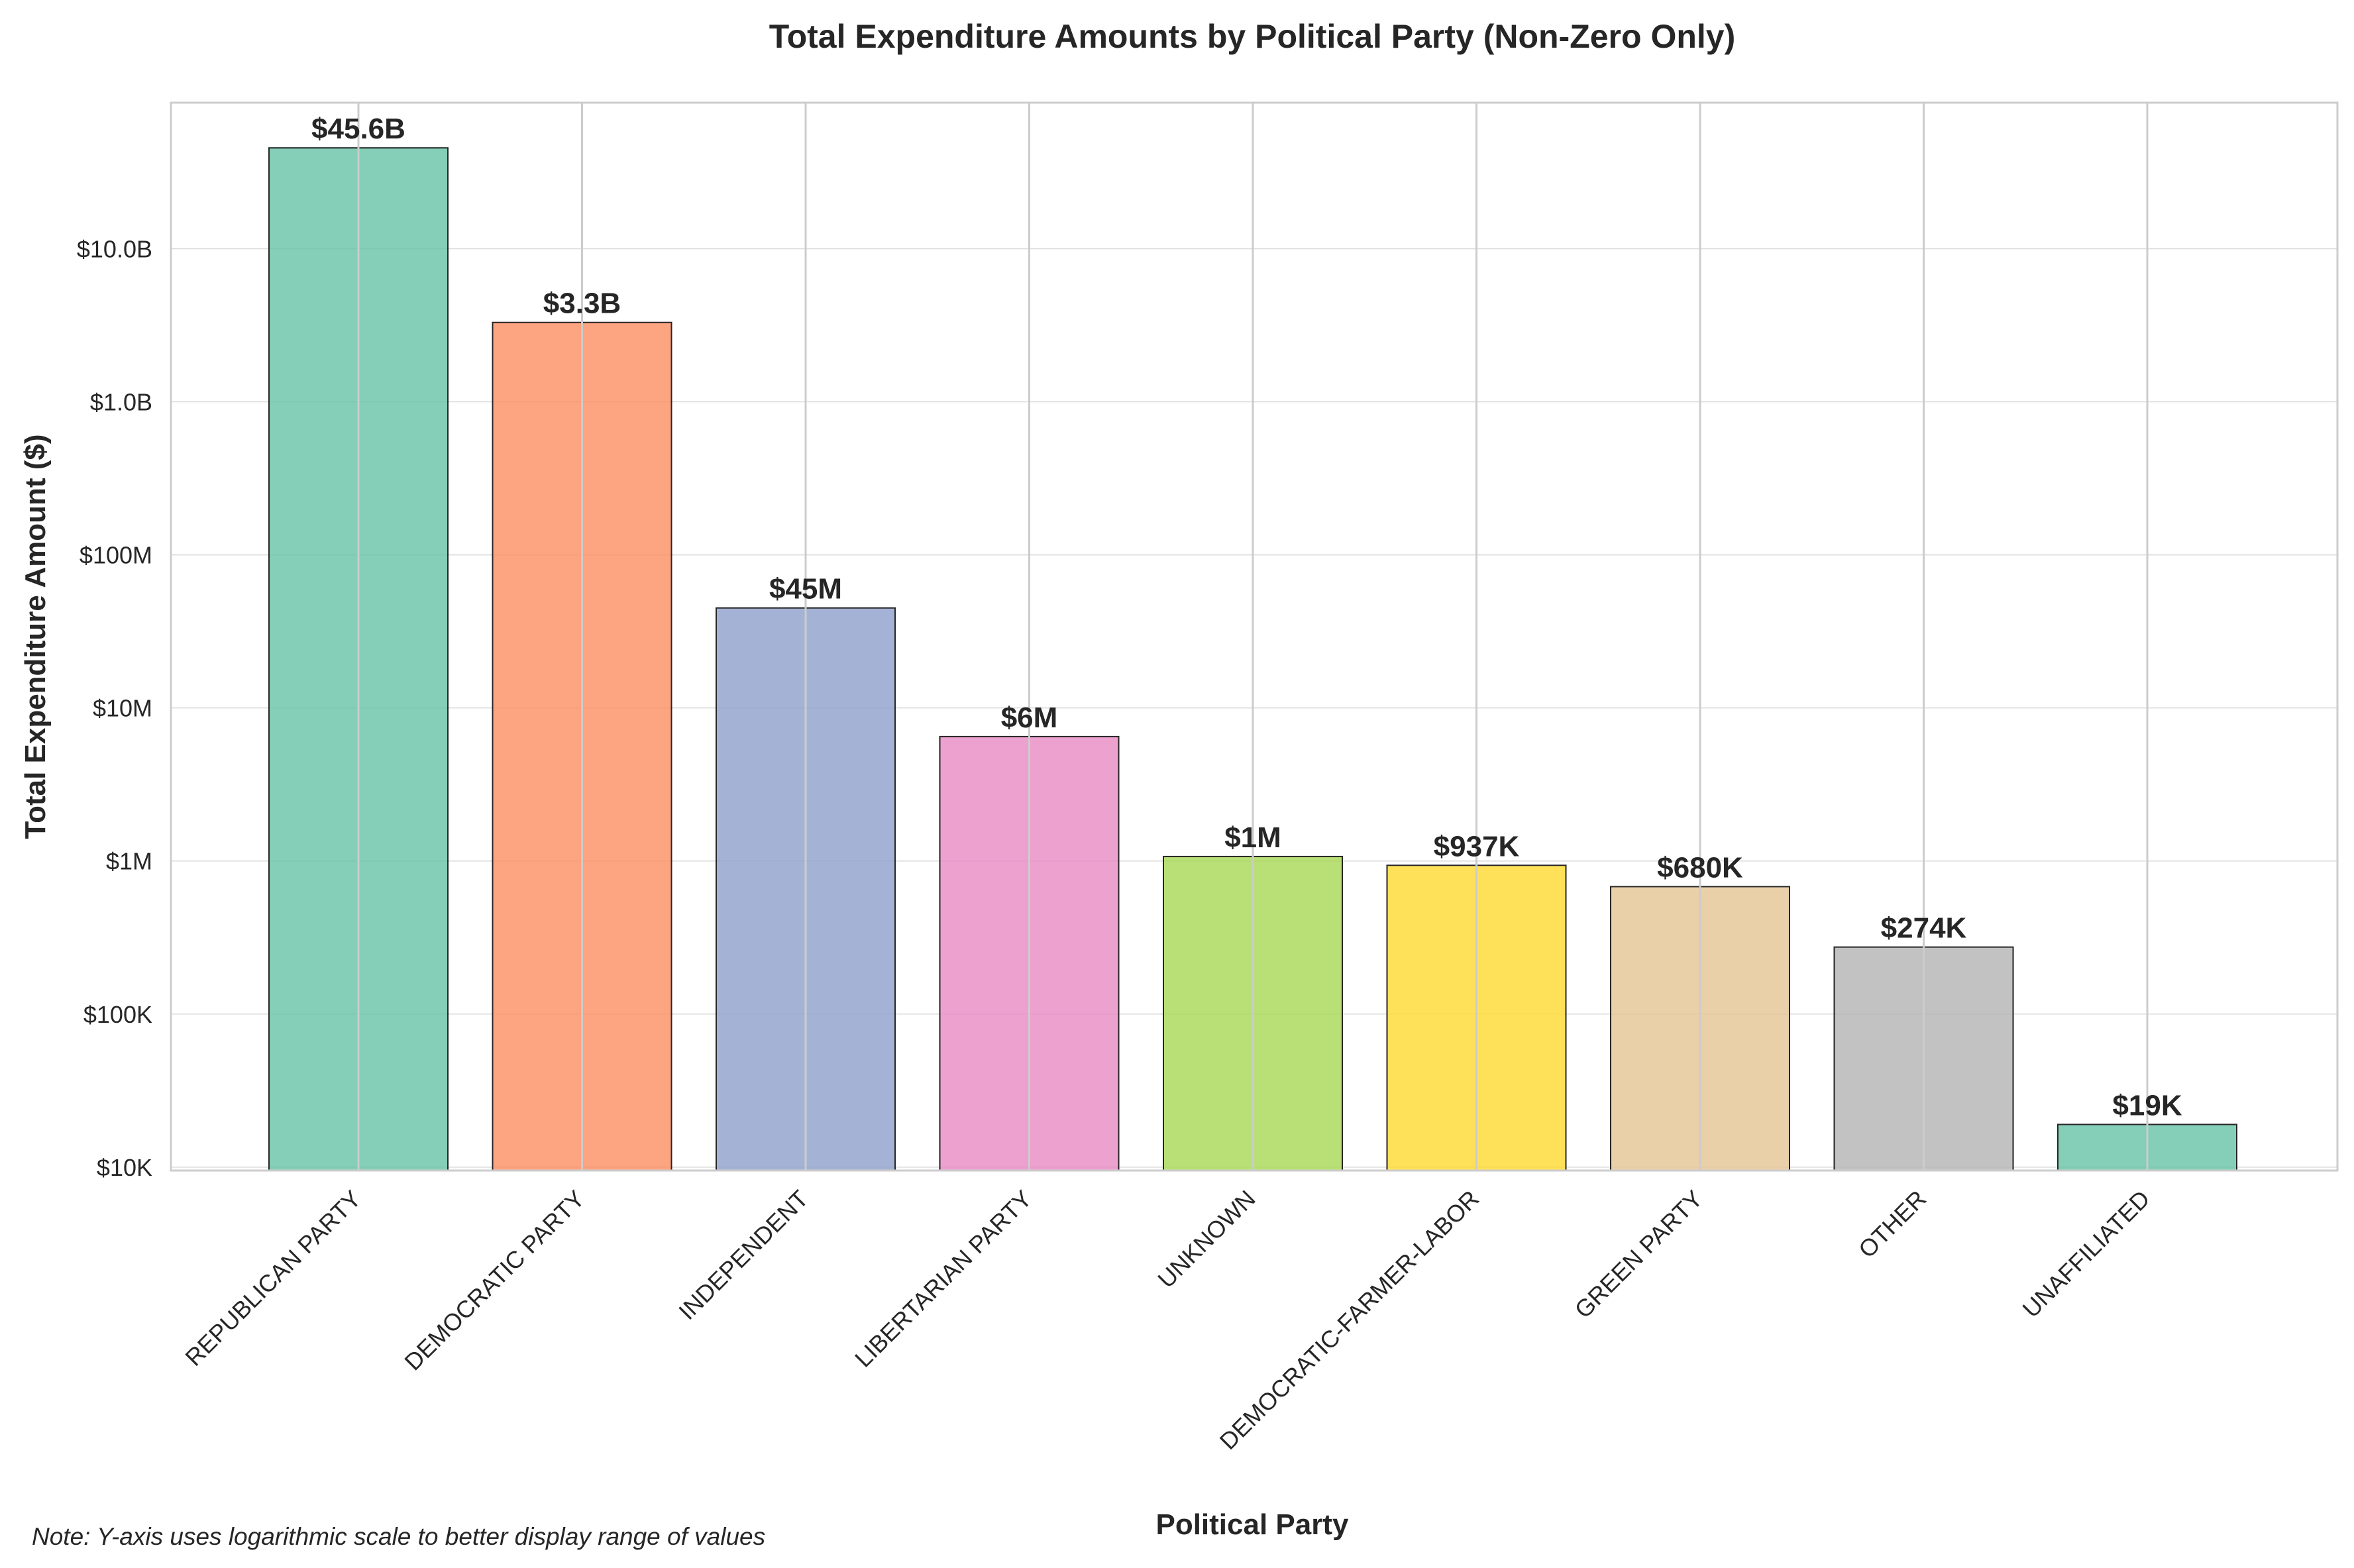 This screenshot has height=1568, width=2354. Describe the element at coordinates (117, 1015) in the screenshot. I see `y-tick-label: $100K` at that location.